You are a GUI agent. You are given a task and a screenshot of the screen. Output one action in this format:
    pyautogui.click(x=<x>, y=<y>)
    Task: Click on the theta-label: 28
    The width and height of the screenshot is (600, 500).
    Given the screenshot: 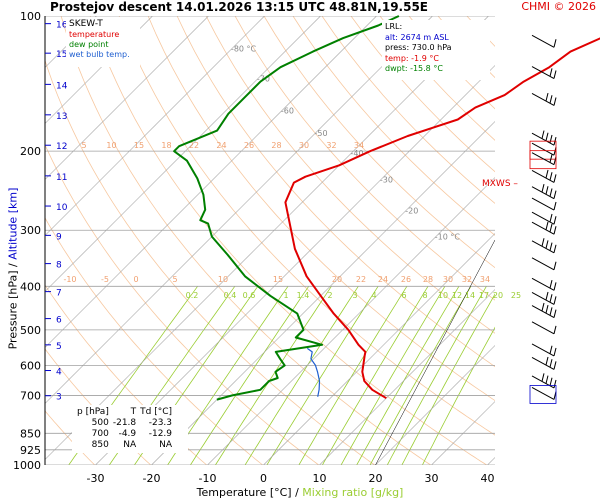 What is the action you would take?
    pyautogui.click(x=428, y=279)
    